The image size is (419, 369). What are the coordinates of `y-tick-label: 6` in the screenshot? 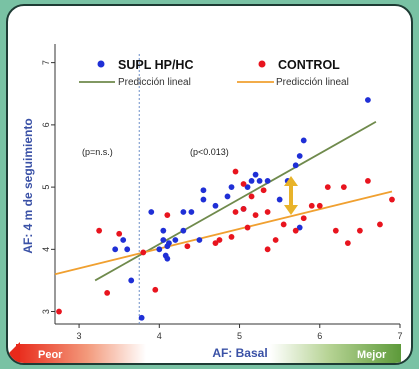 It's located at (46, 124).